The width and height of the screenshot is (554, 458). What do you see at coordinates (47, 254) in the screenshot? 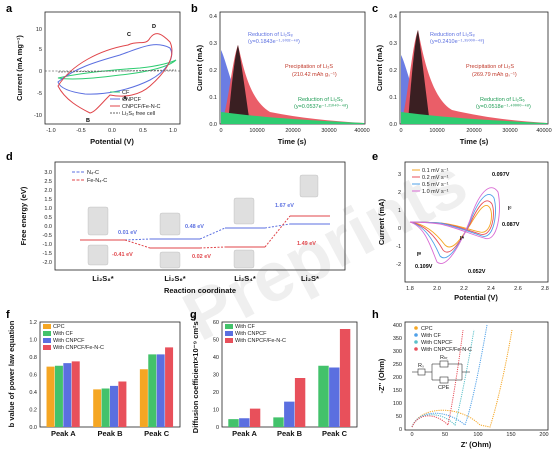
I see `ytick: -1.5` at bounding box center [47, 254].